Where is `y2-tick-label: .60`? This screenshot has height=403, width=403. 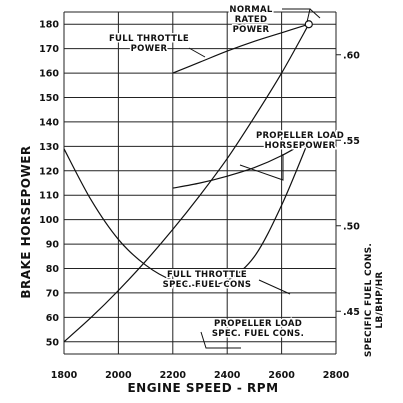 y2-tick-label: .60 is located at coordinates (351, 55).